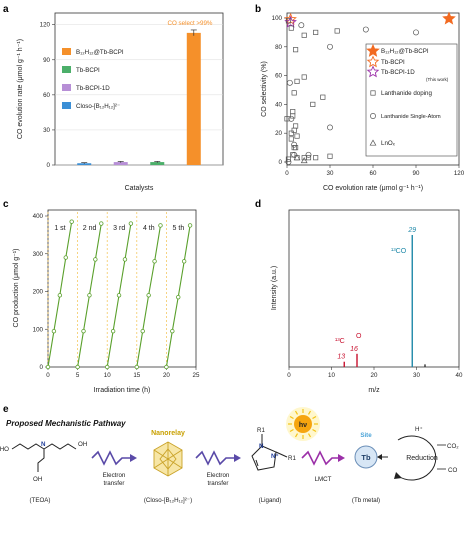 This screenshot has width=467, height=535. Describe the element at coordinates (459, 173) in the screenshot. I see `b-xtick-label: 120` at that location.